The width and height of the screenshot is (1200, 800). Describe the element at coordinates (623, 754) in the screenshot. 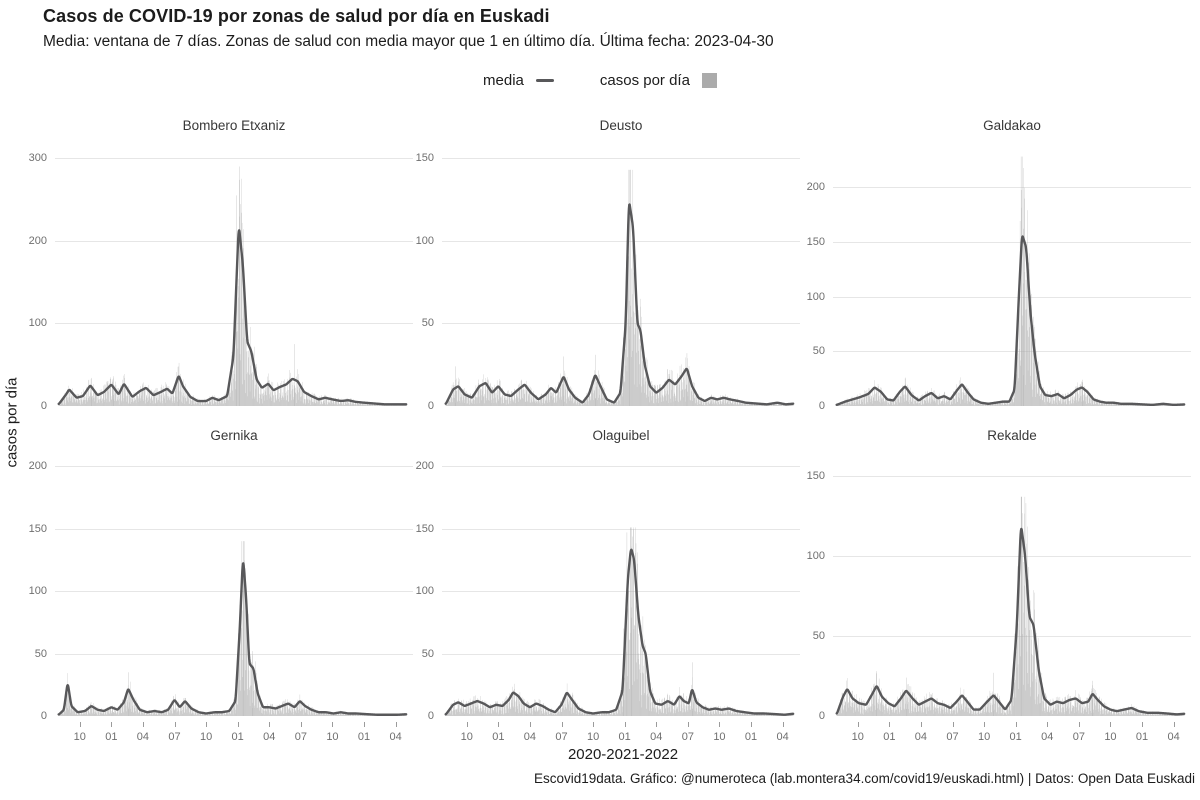

I see `x-axis-label: 2020-2021-2022` at that location.